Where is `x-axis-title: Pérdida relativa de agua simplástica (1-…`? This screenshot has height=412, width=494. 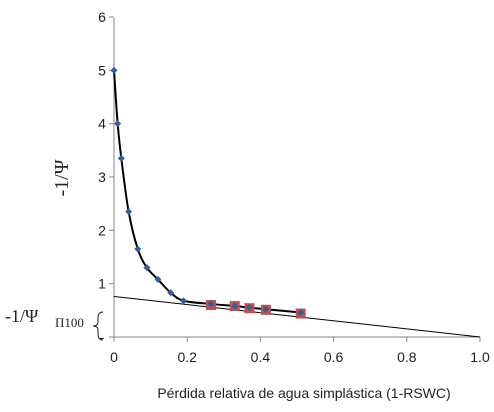
x-axis-title: Pérdida relativa de agua simplástica (1-… is located at coordinates (303, 393).